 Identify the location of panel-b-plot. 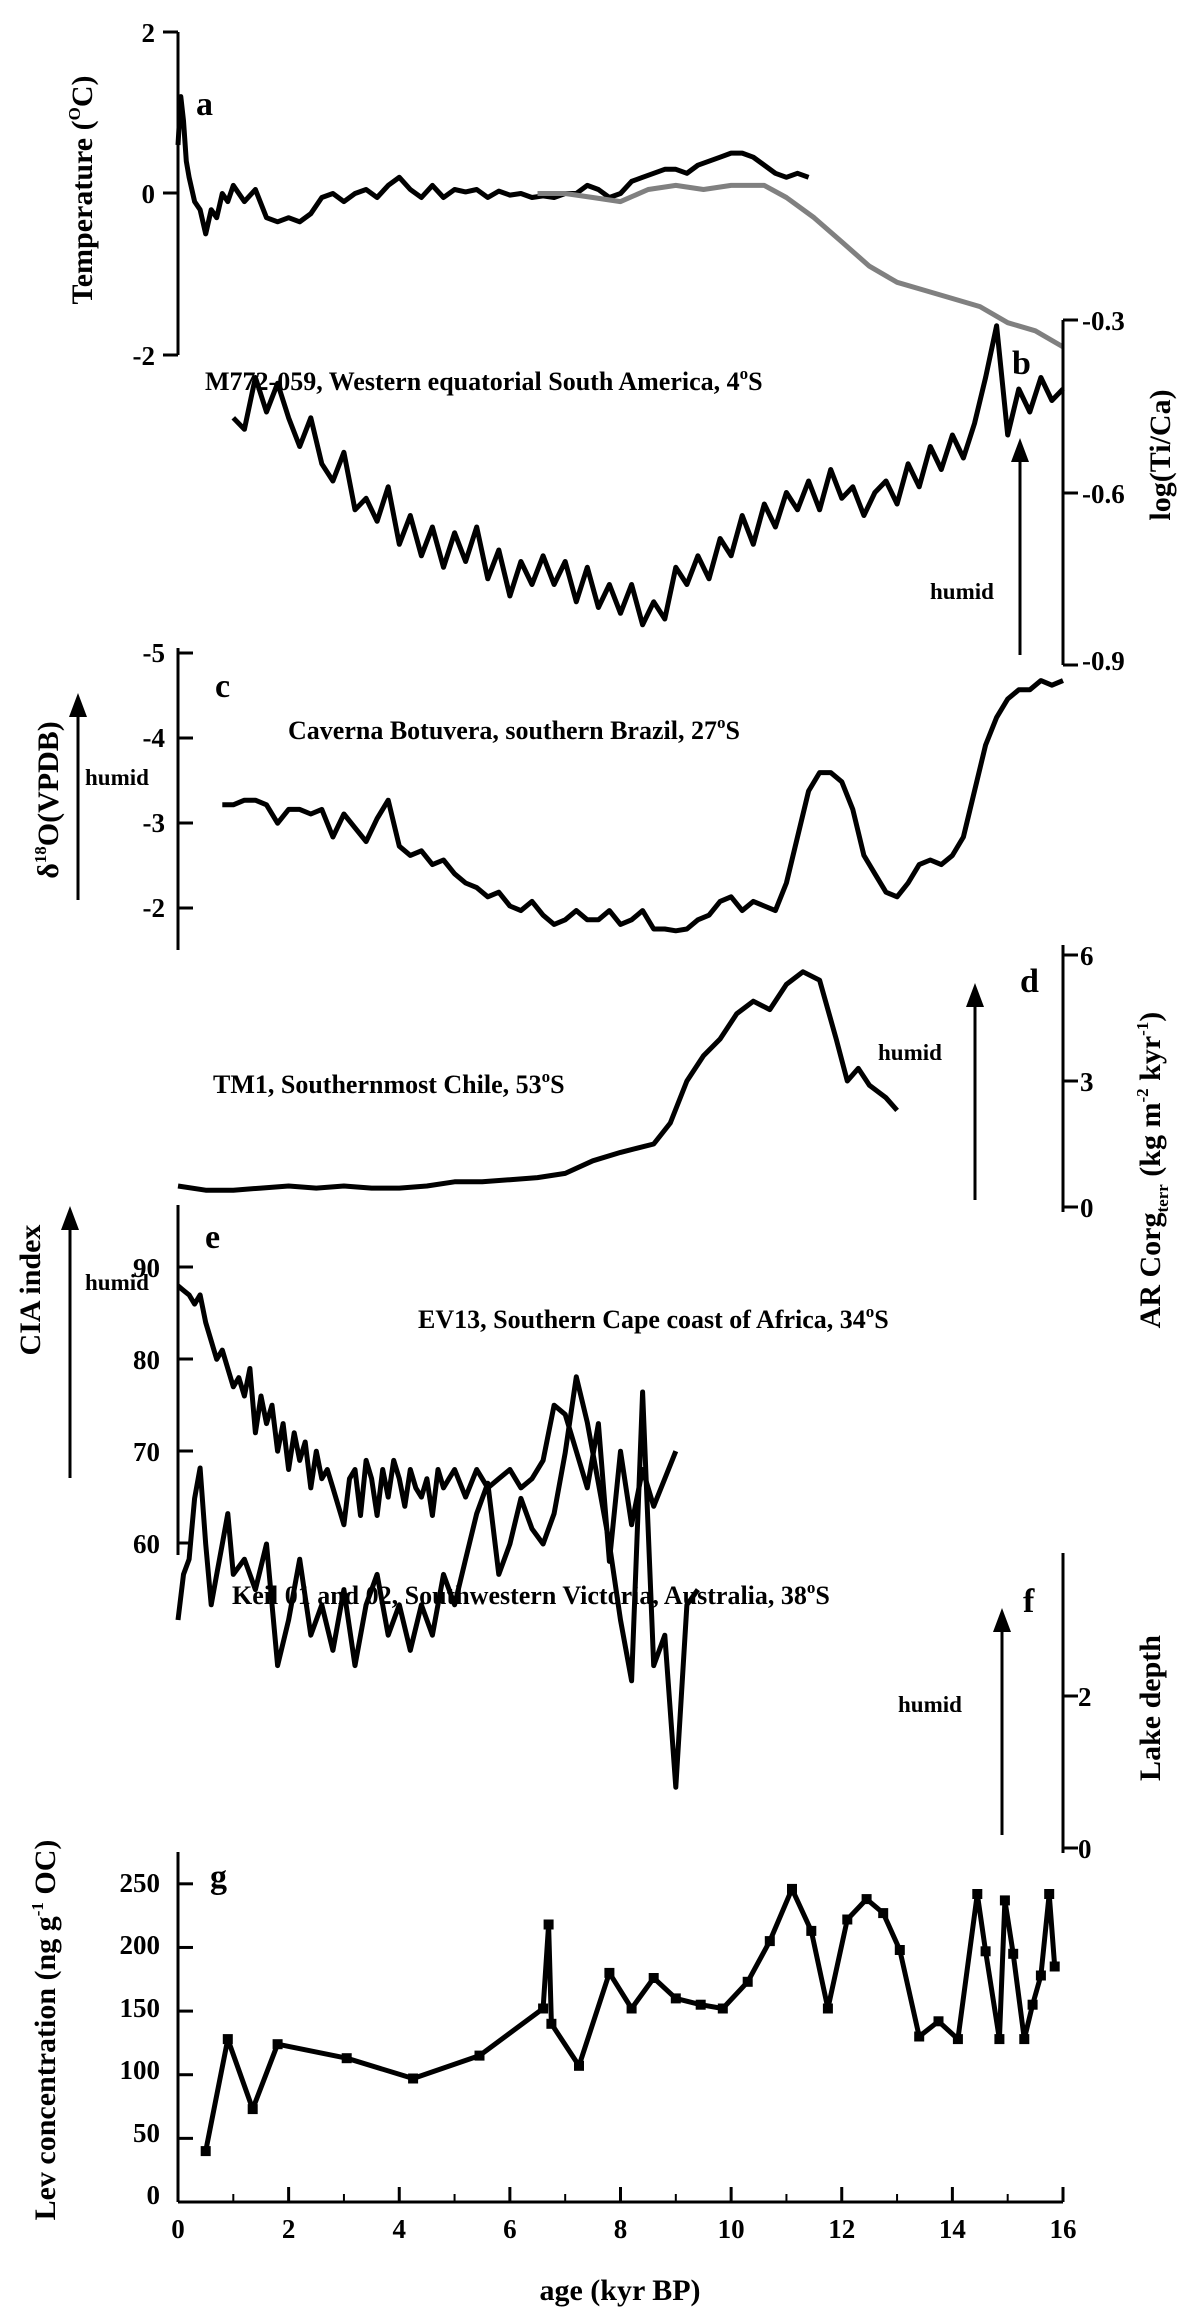
(648, 475).